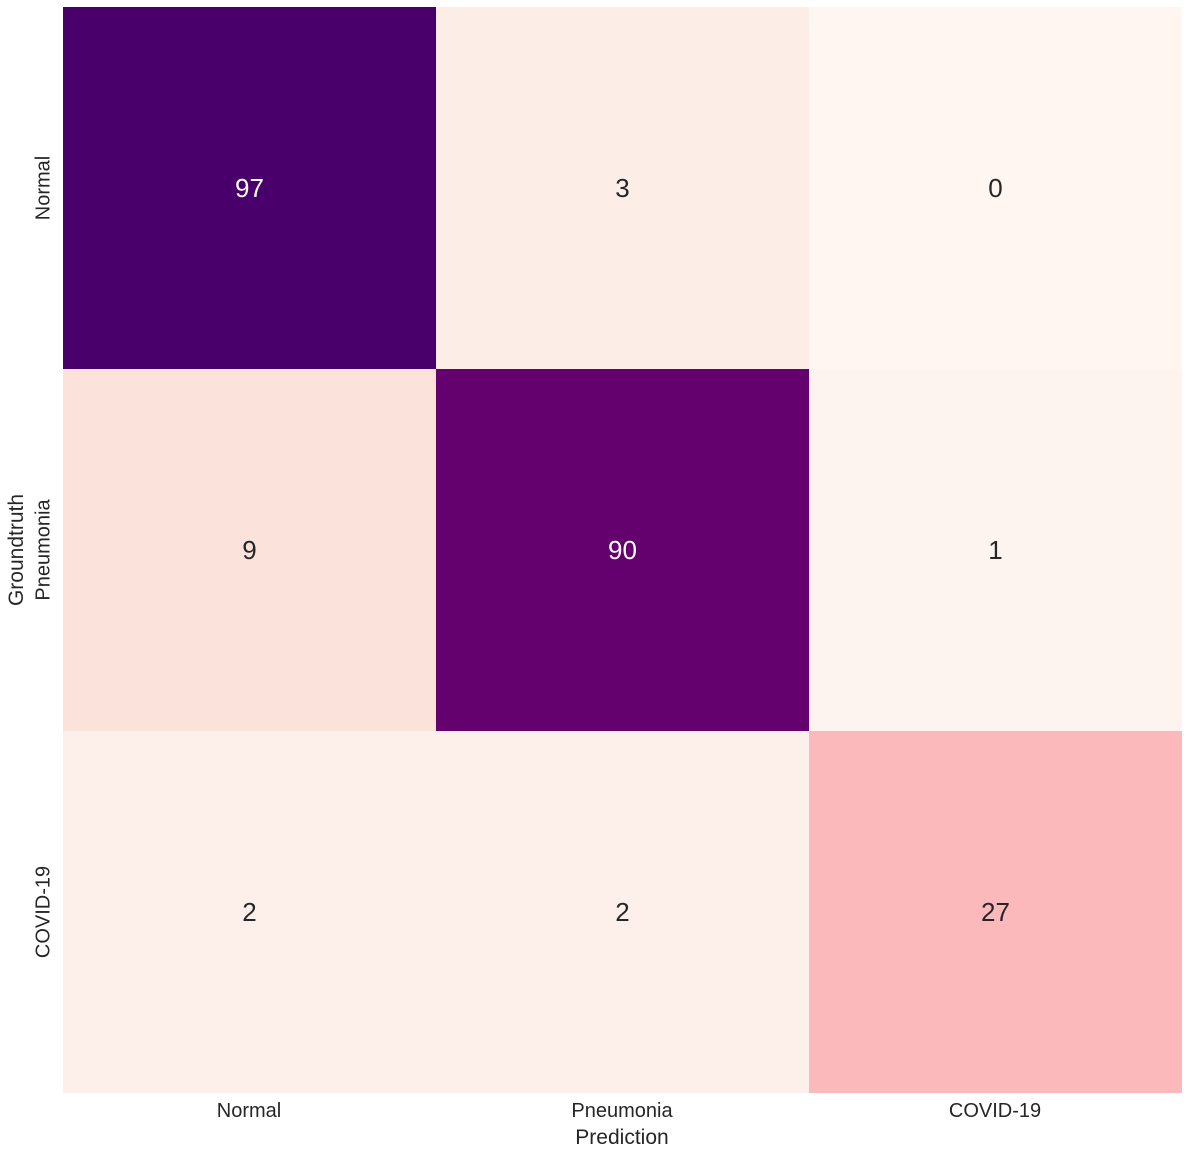 The image size is (1186, 1158). I want to click on heatmap-cell: 27, so click(995, 912).